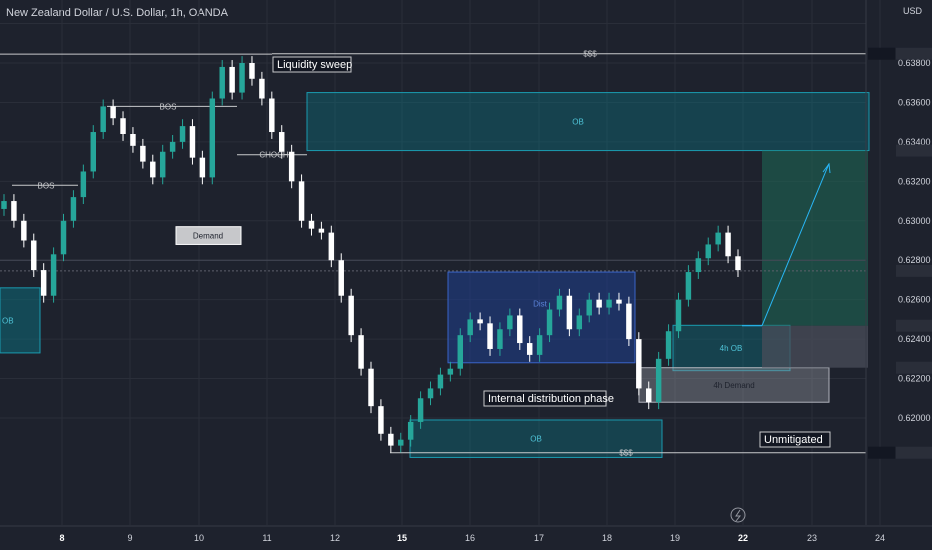 This screenshot has width=932, height=550. What do you see at coordinates (470, 538) in the screenshot?
I see `x-tick-label: 16` at bounding box center [470, 538].